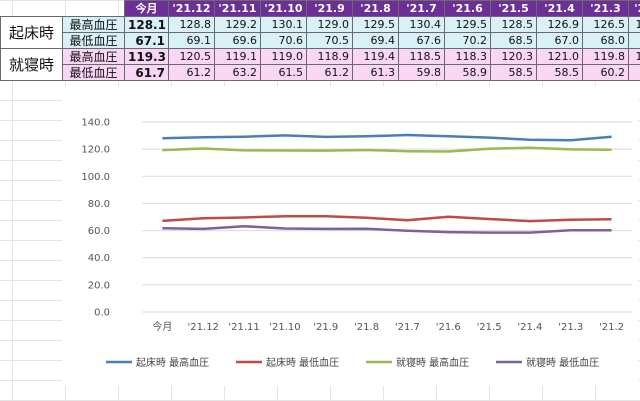 The height and width of the screenshot is (401, 640). What do you see at coordinates (467, 56) in the screenshot?
I see `table-cell: 118.3` at bounding box center [467, 56].